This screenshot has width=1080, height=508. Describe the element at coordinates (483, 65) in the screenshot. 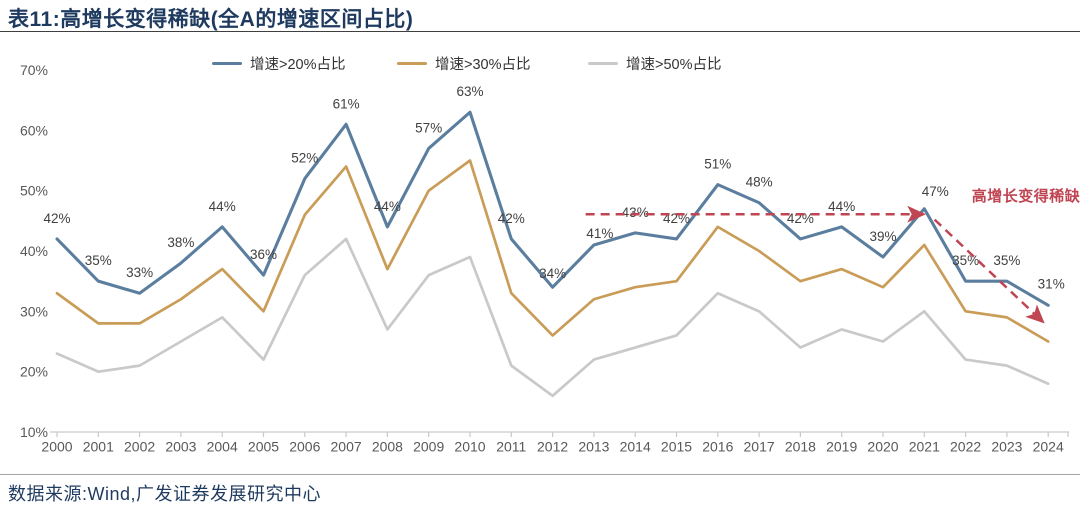

I see `legend-label: 增速>30%占比` at that location.